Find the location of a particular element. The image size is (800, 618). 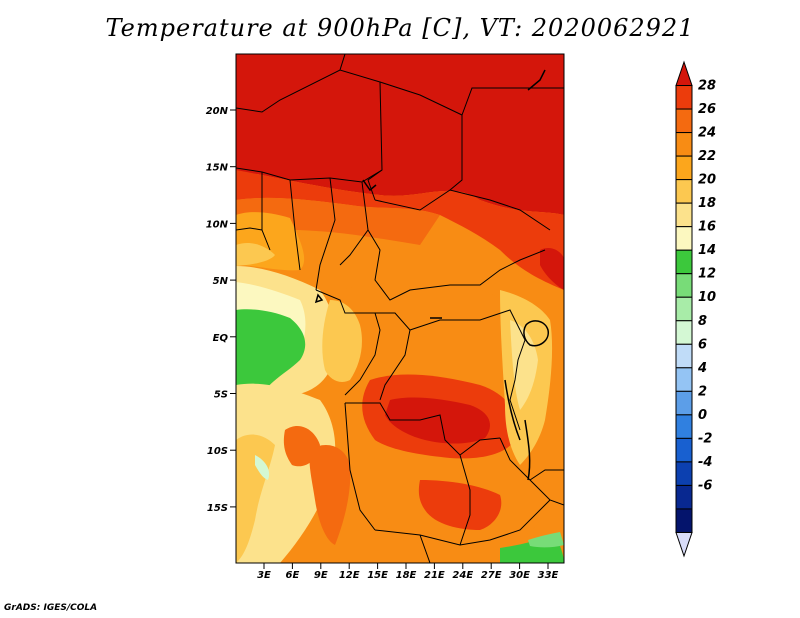

colorbar-label: 8 is located at coordinates (702, 321).